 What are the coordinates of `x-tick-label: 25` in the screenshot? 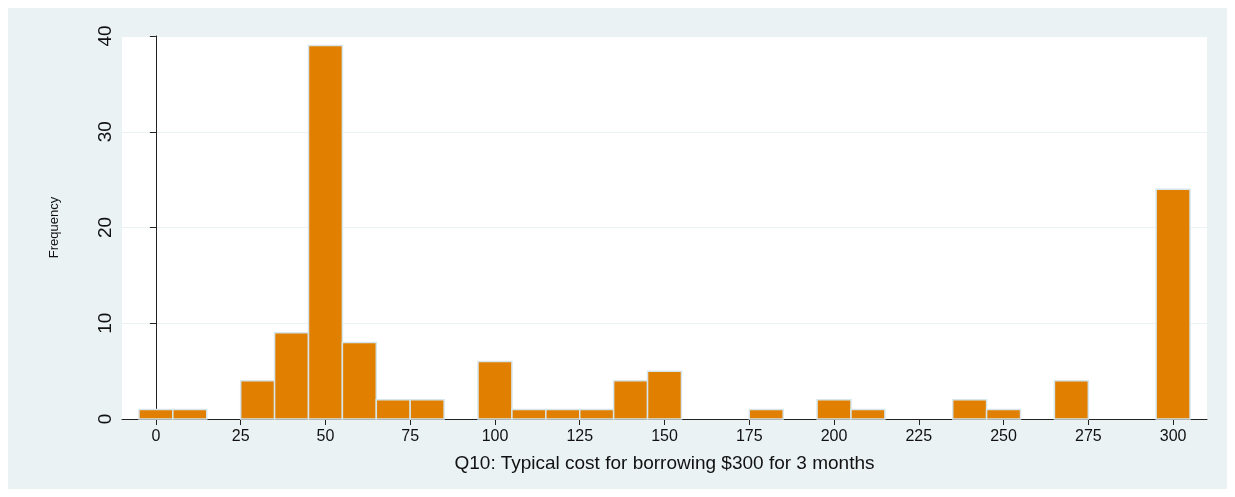 It's located at (240, 435).